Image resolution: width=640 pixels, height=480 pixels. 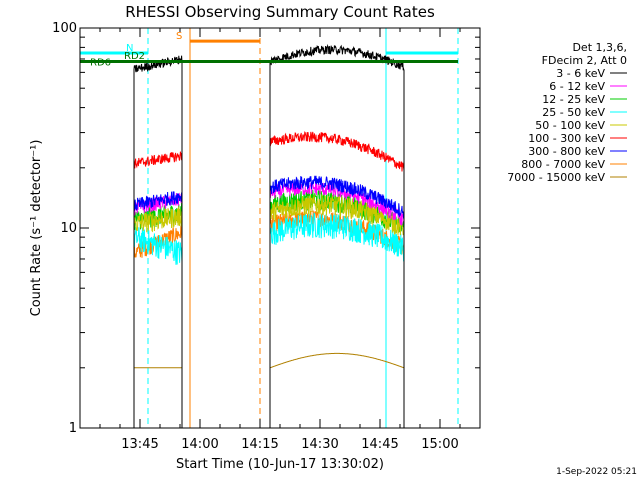 I want to click on flag-labels: N S RD2 RD6, so click(x=136, y=49).